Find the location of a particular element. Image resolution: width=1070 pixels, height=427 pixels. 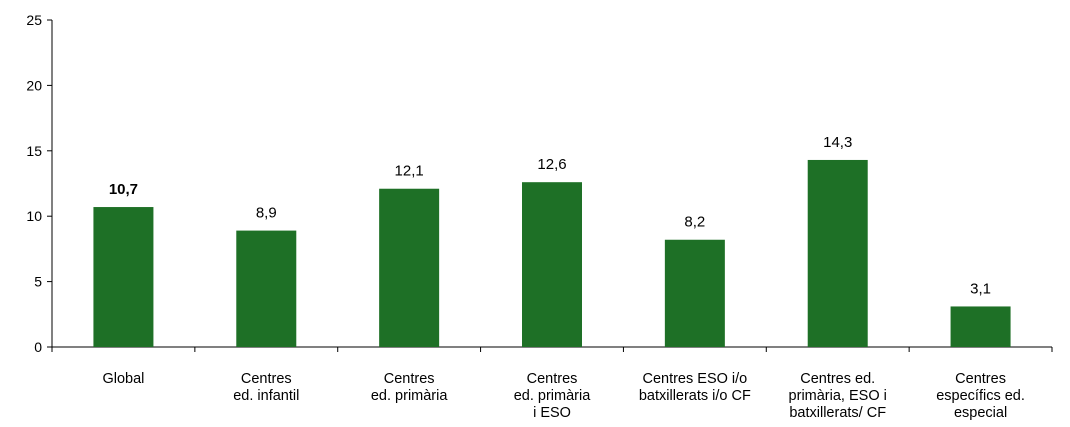

category-label: especial is located at coordinates (980, 413).